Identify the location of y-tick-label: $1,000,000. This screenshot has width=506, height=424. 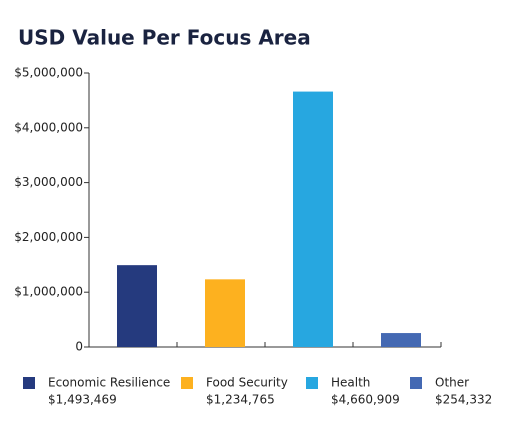
(48, 292).